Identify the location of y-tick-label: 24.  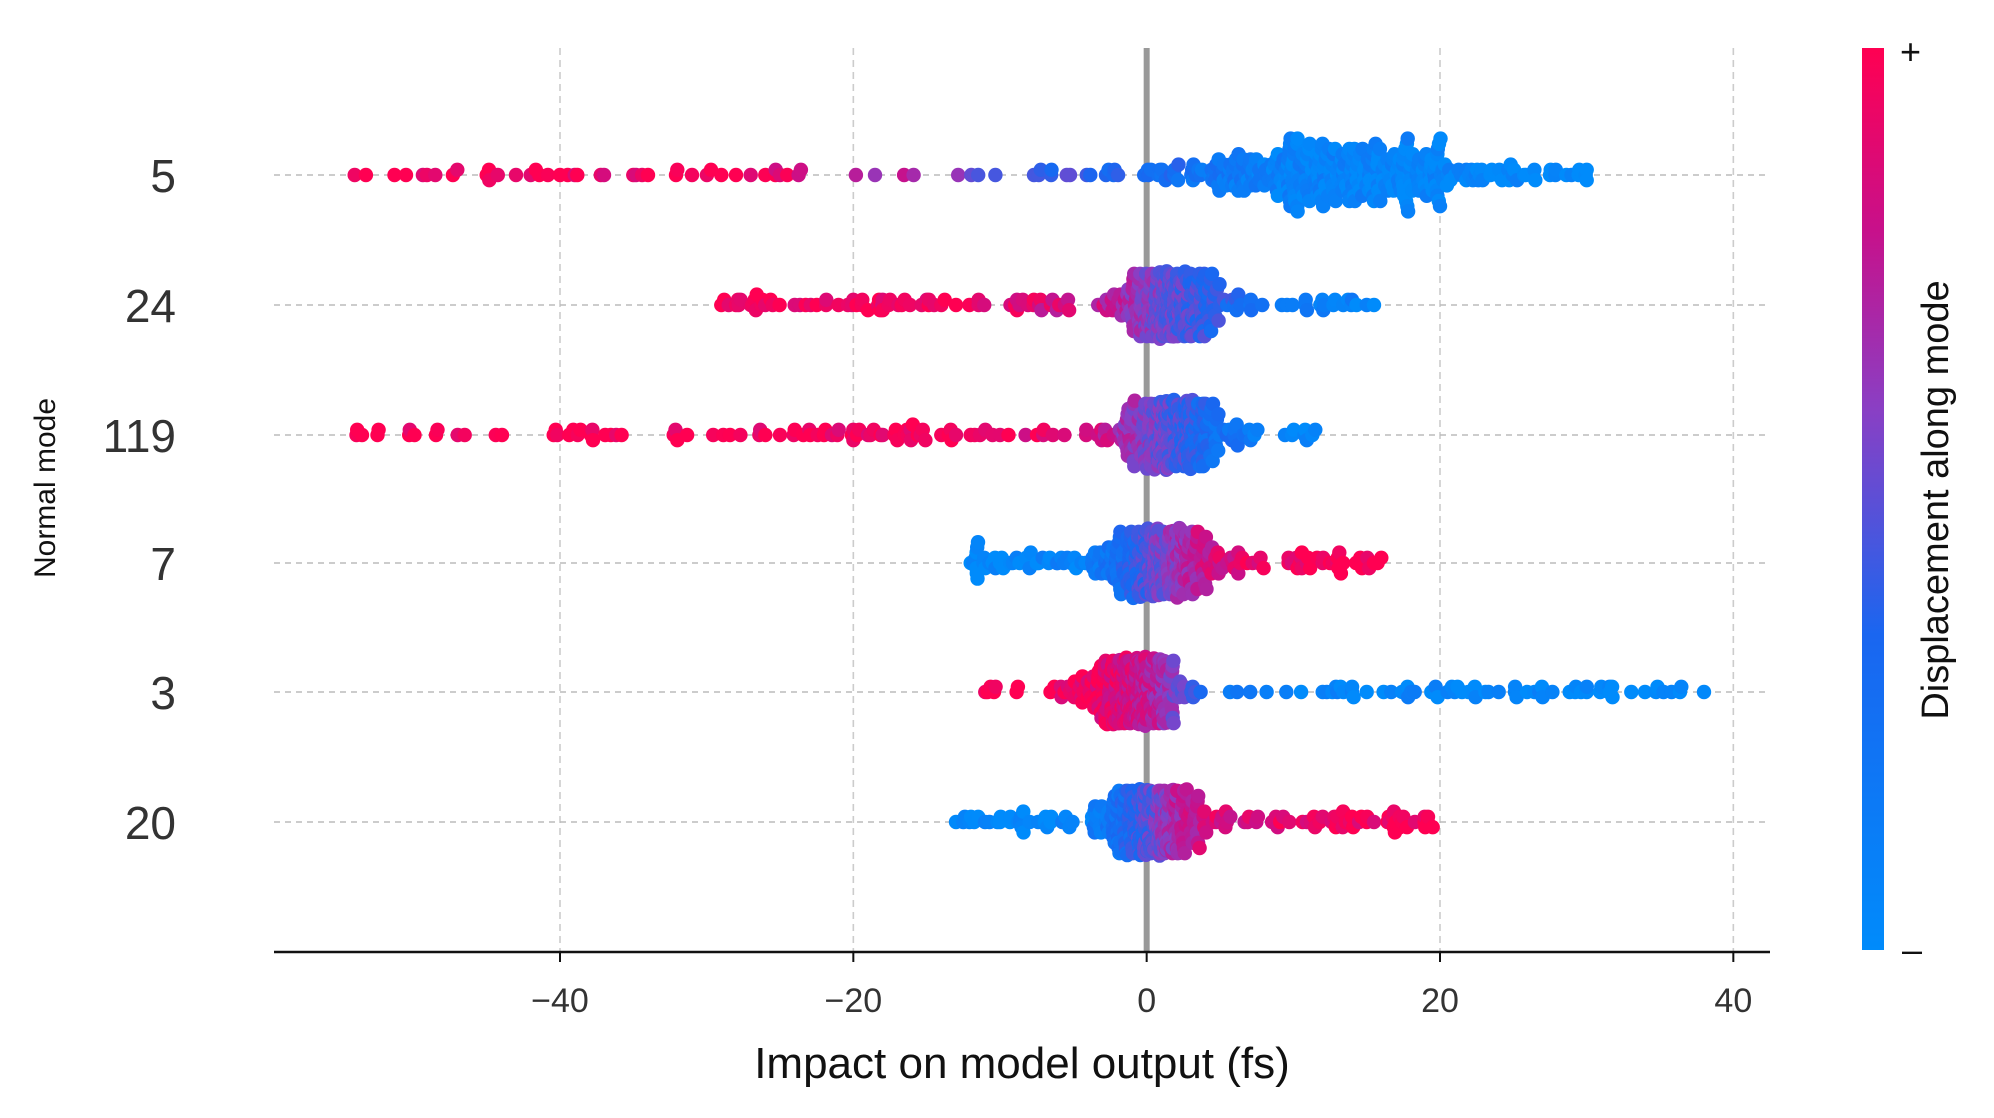
(150, 306).